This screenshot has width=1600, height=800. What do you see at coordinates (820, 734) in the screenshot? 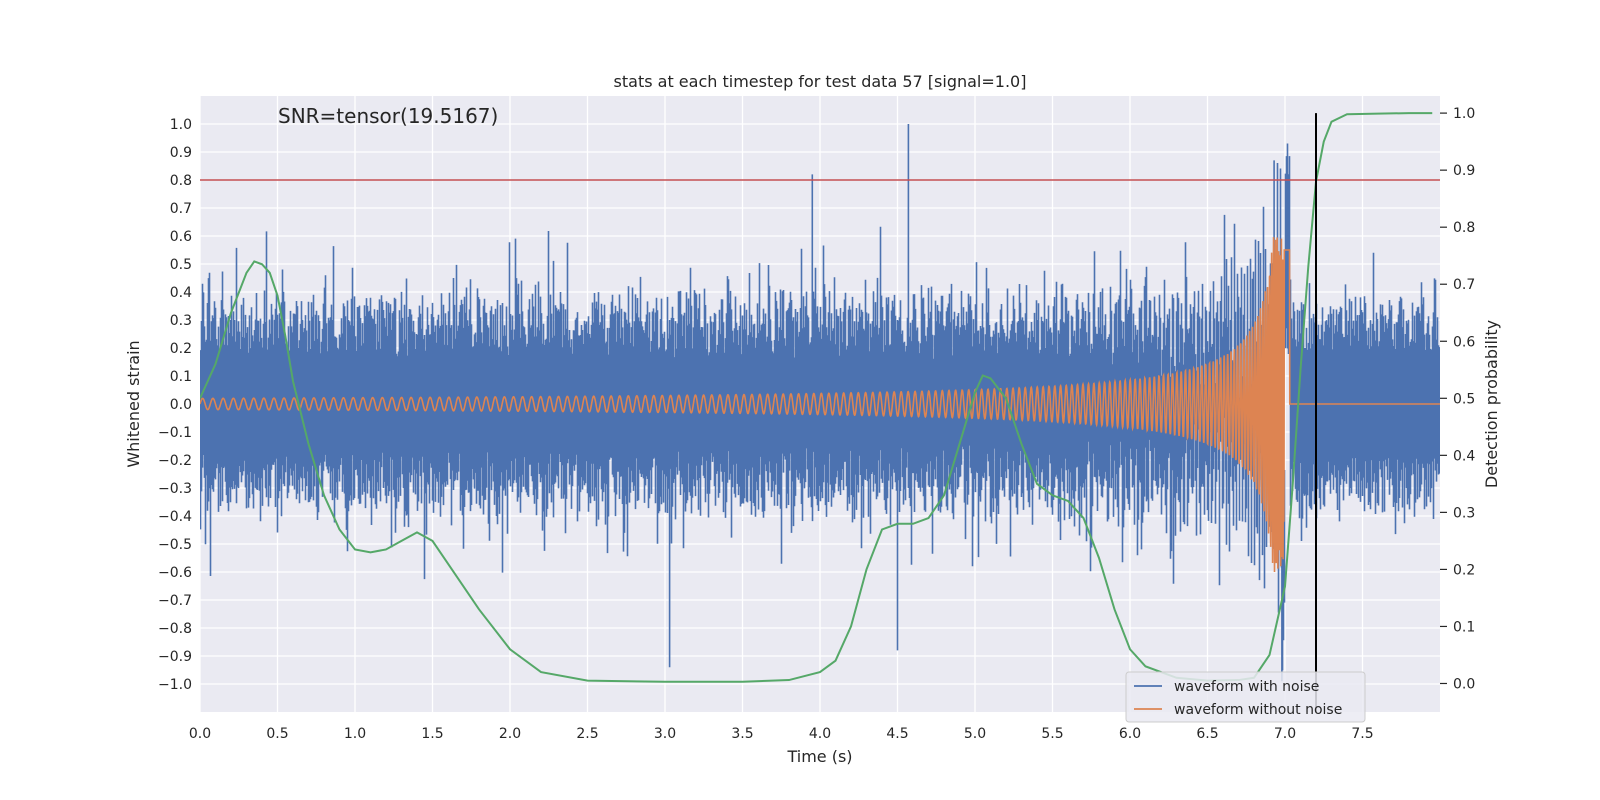
I see `x-tick-label: 4.0` at bounding box center [820, 734].